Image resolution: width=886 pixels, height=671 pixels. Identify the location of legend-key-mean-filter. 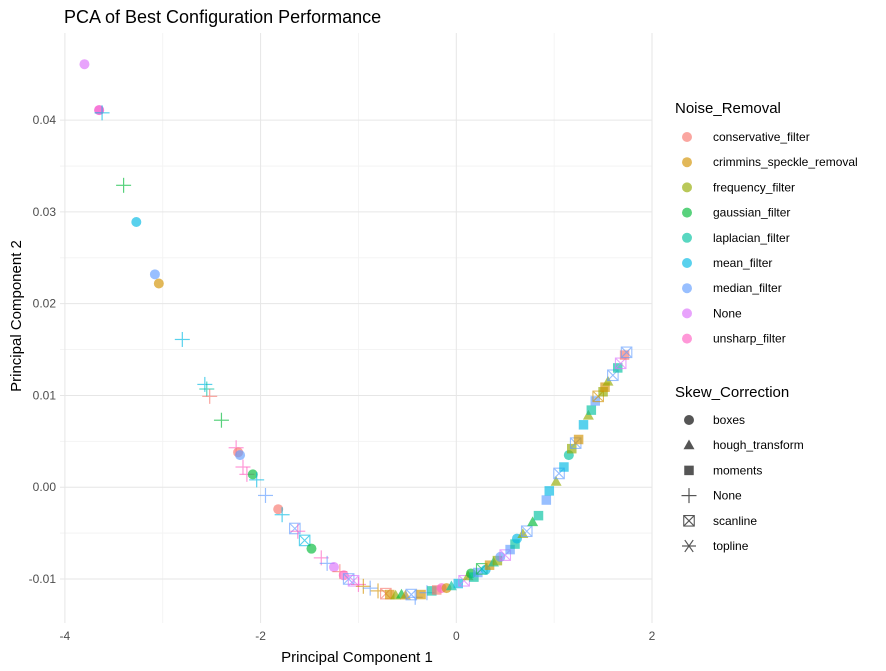
(687, 263).